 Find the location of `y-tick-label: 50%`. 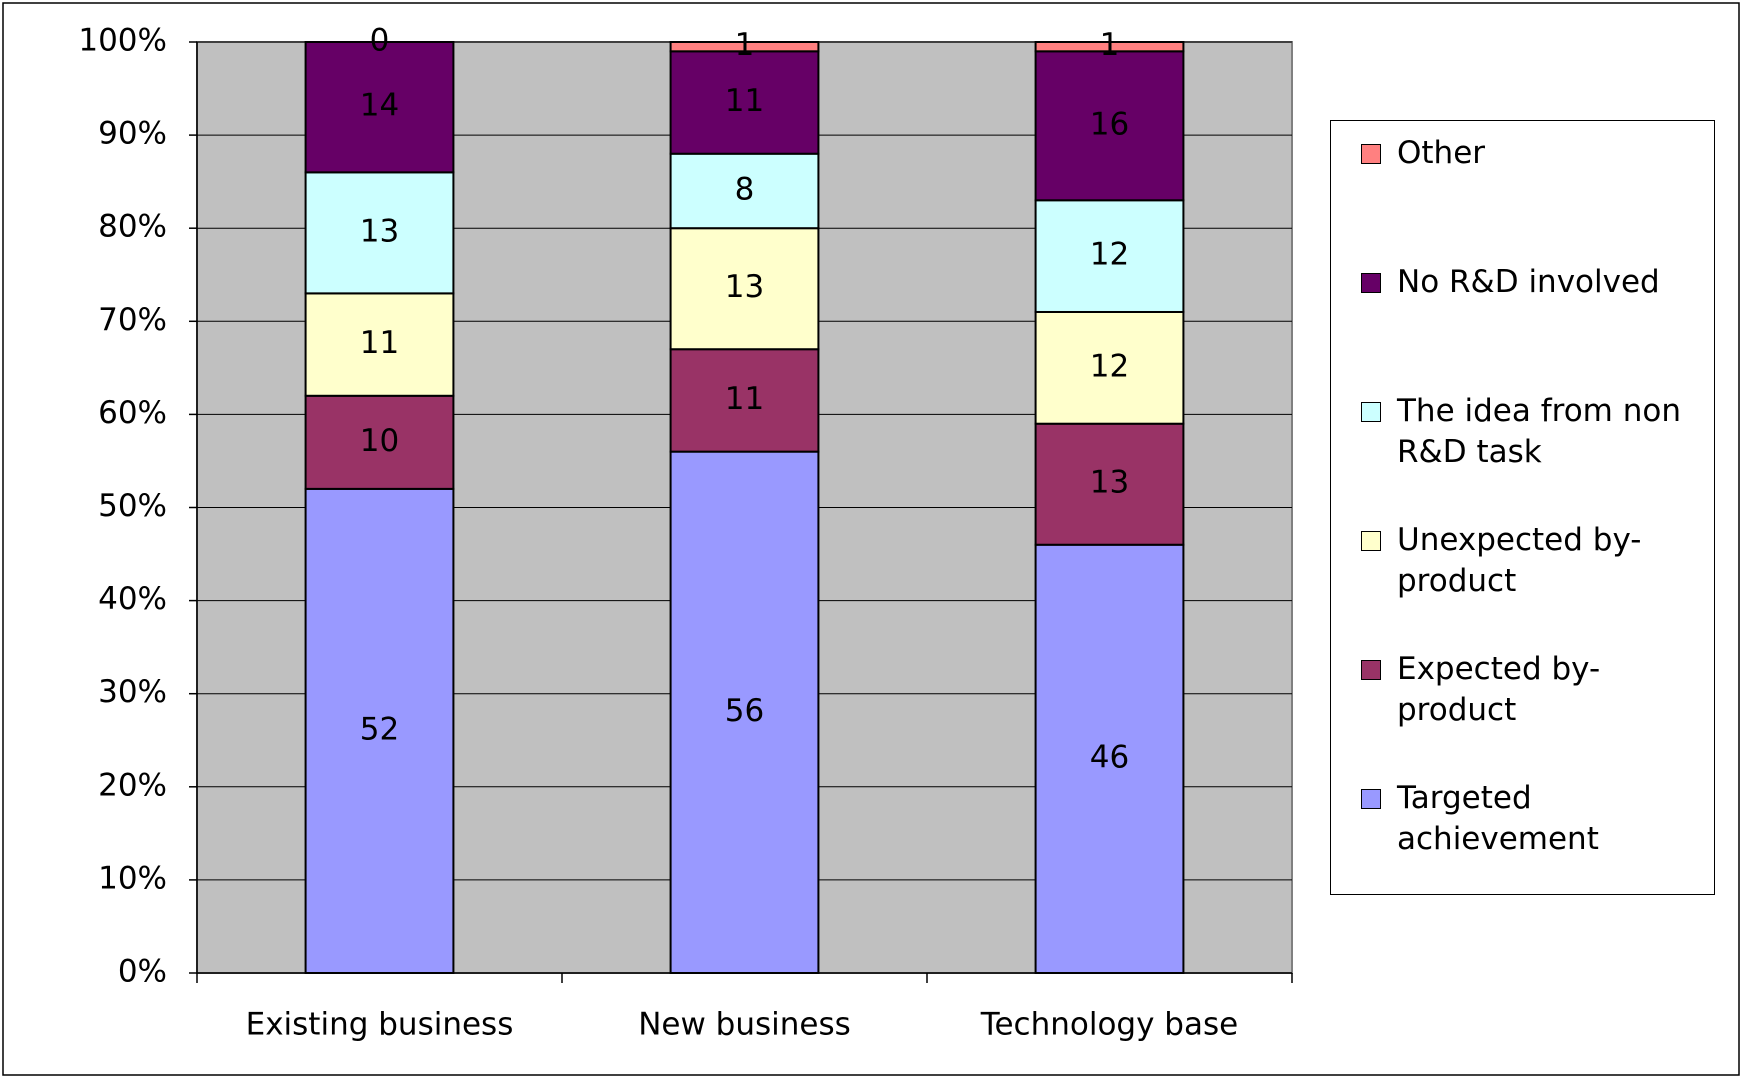

y-tick-label: 50% is located at coordinates (132, 506).